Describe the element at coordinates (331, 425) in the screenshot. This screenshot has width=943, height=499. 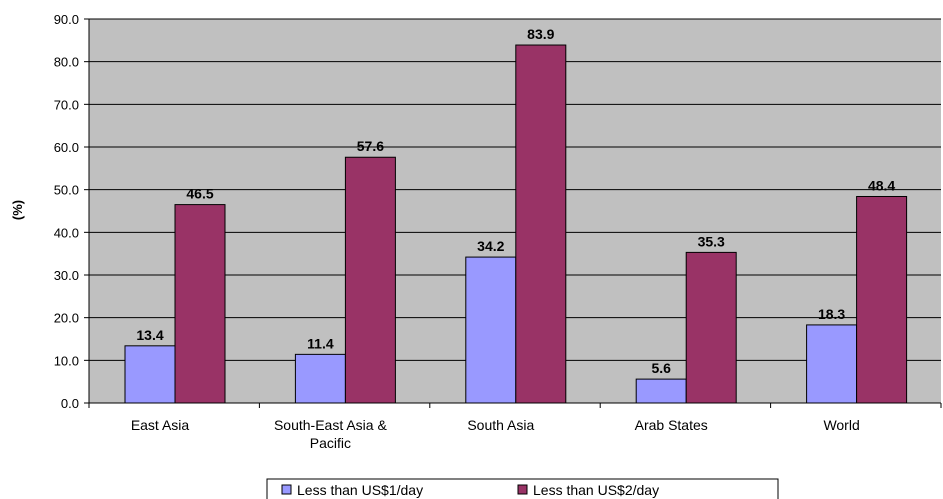
I see `x-category-label: South-East Asia &` at that location.